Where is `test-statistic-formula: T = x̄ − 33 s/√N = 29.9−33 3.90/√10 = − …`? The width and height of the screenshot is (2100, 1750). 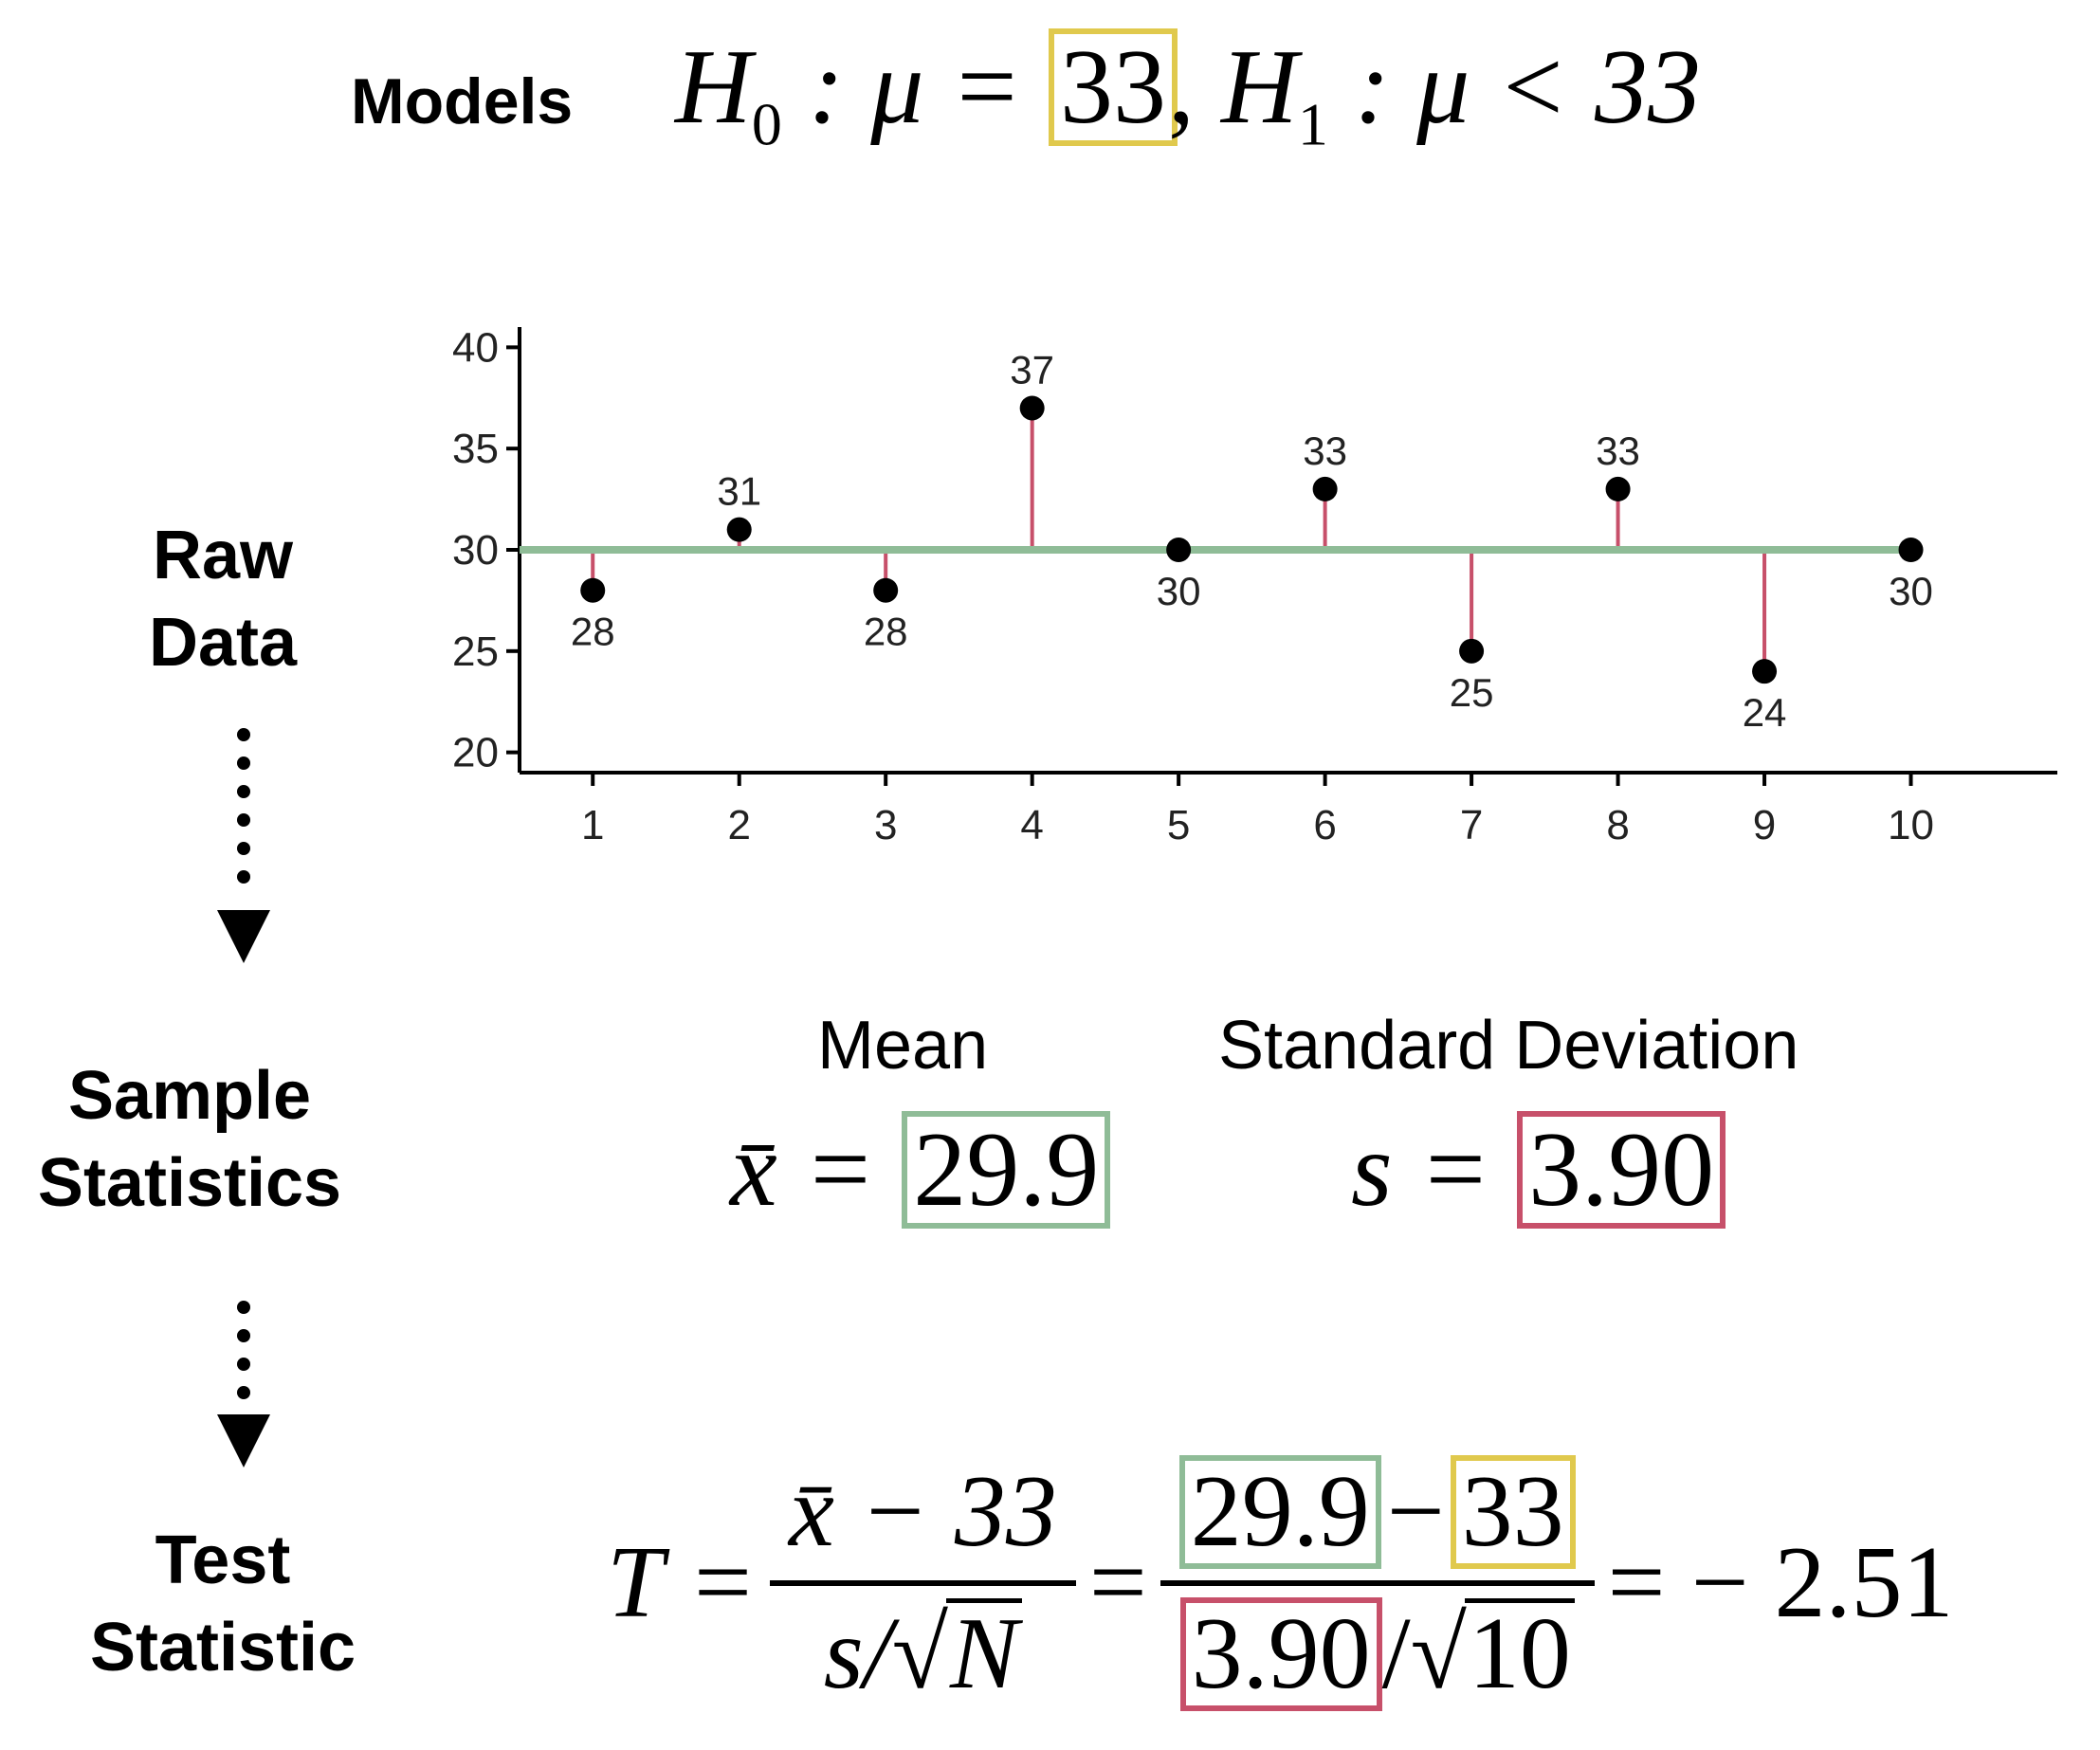
test-statistic-formula: T = x̄ − 33 s/√N = 29.9−33 3.90/√10 = − … is located at coordinates (1280, 1583).